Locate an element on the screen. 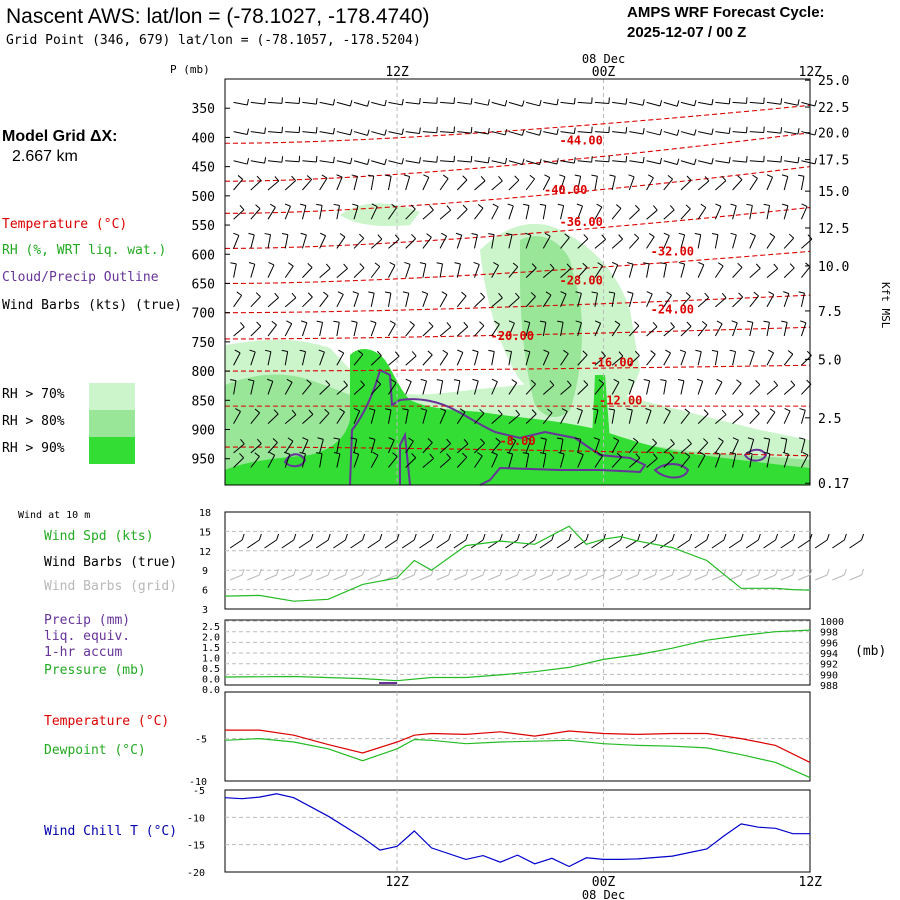  wind10-barb-staff-grid is located at coordinates (236, 577).